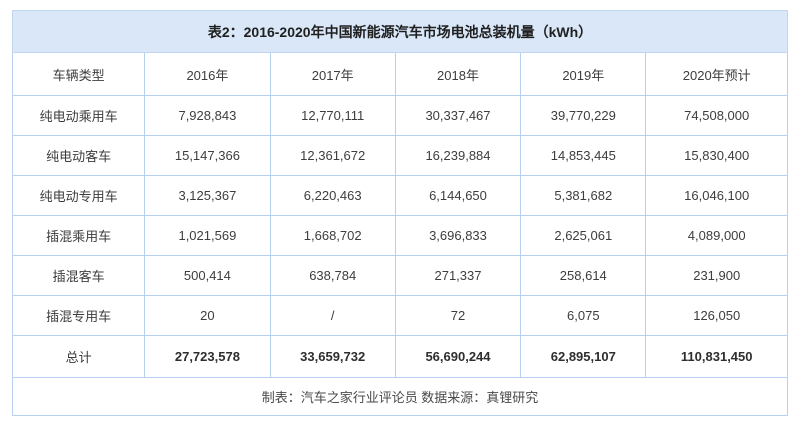  Describe the element at coordinates (458, 275) in the screenshot. I see `cell-value: 271,337` at that location.